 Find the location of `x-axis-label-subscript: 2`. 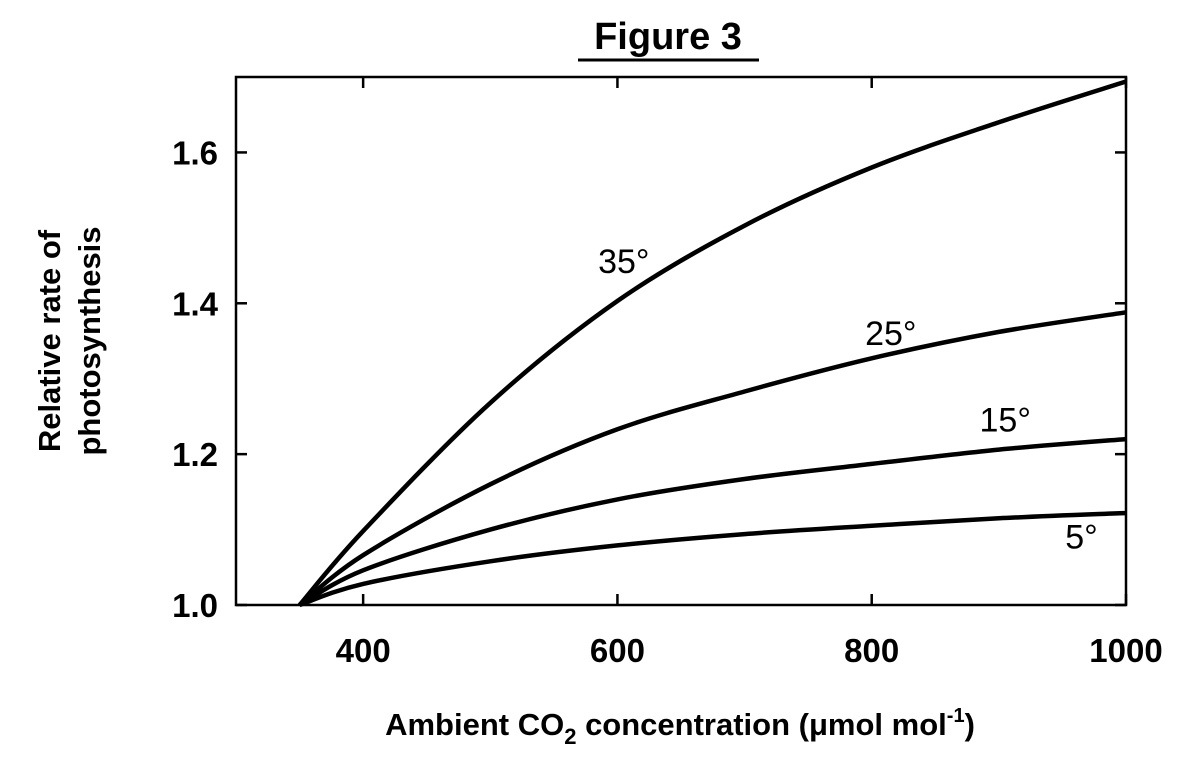

x-axis-label-subscript: 2 is located at coordinates (570, 736).